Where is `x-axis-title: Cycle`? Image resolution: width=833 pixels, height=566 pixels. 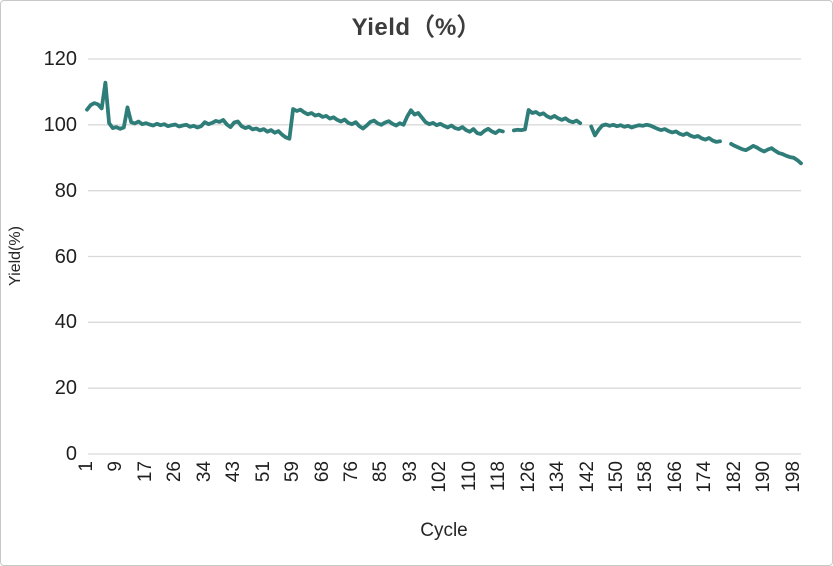 x-axis-title: Cycle is located at coordinates (444, 530).